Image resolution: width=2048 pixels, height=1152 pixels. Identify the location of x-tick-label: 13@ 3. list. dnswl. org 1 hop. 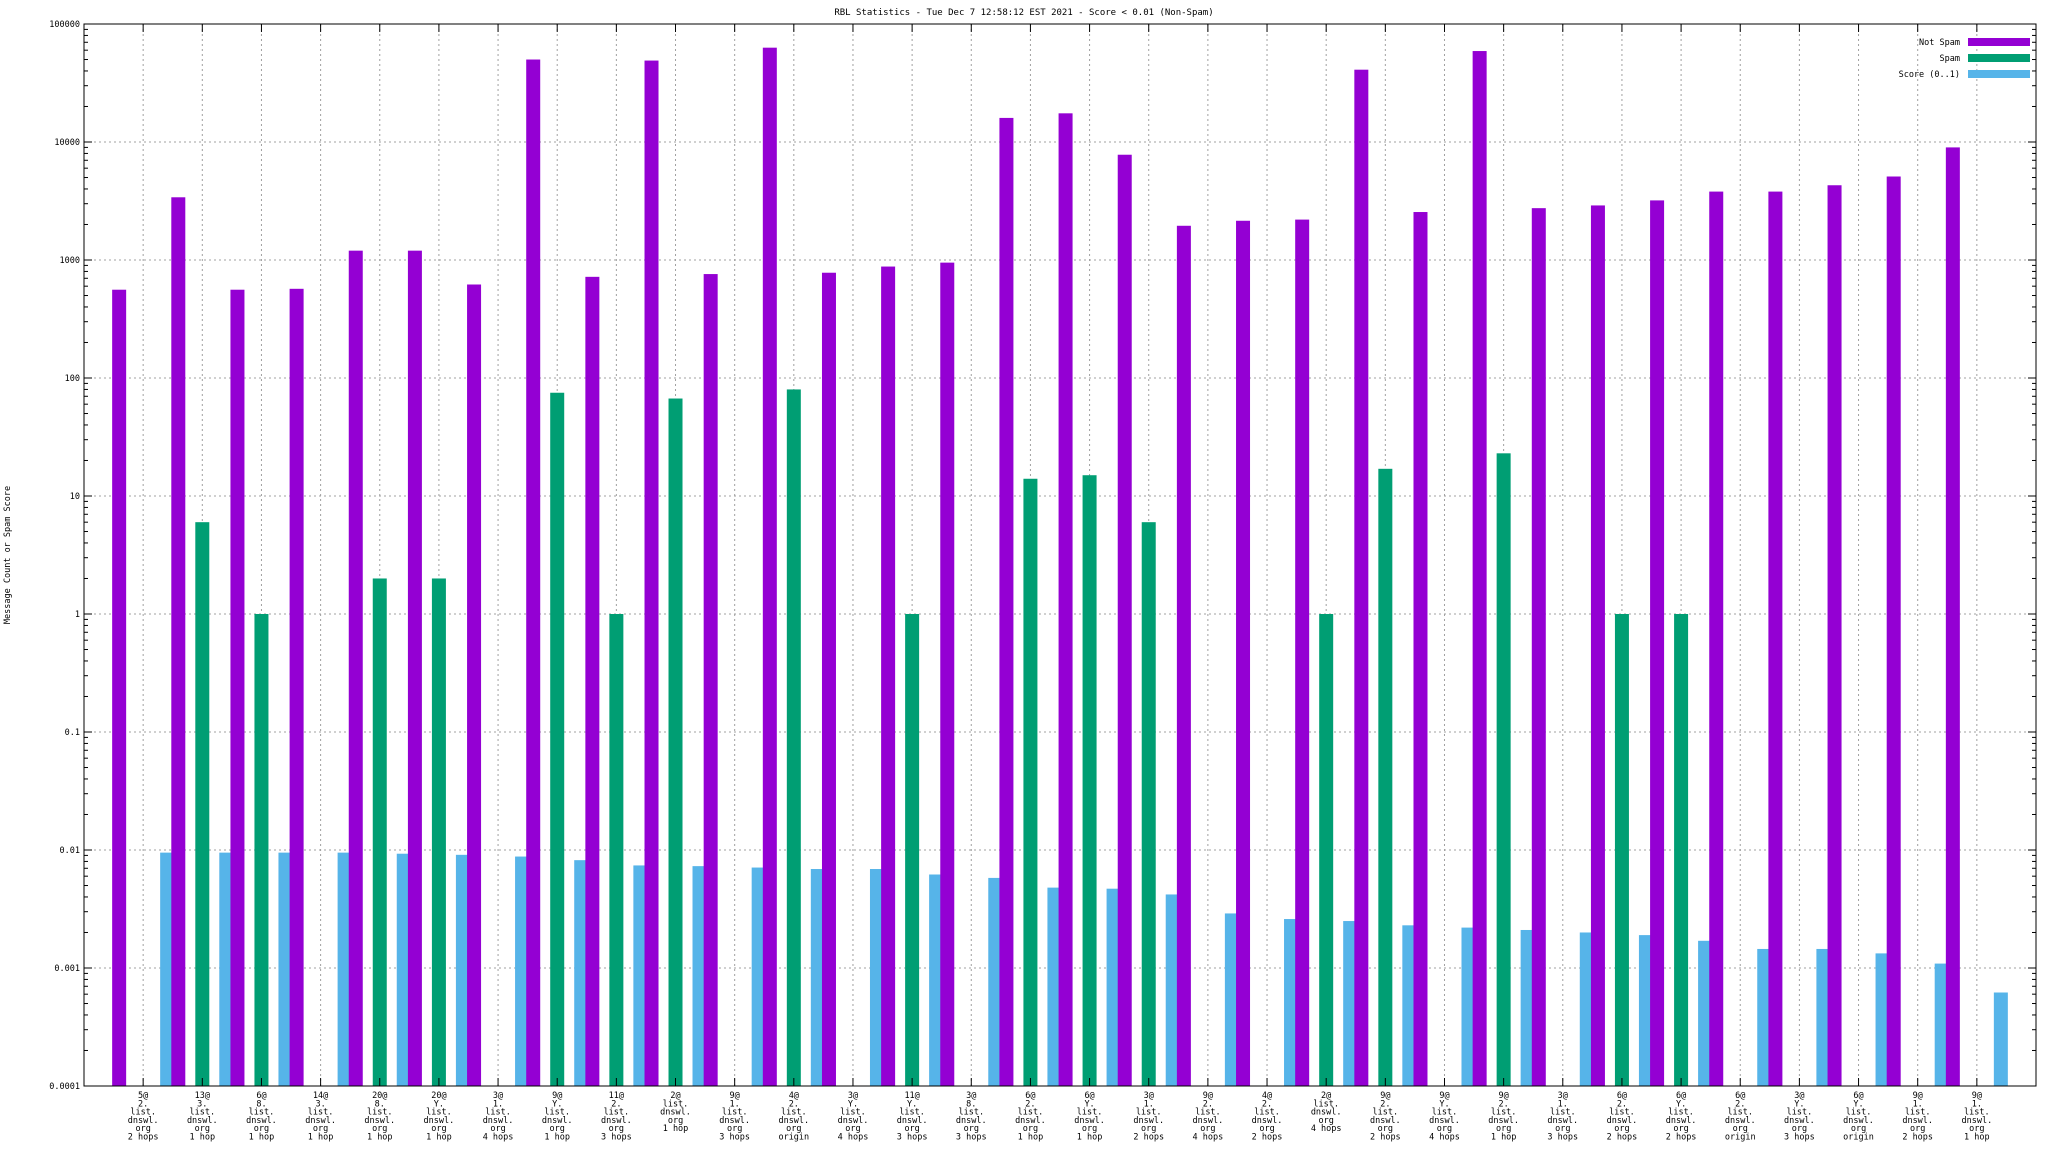
(202, 1117).